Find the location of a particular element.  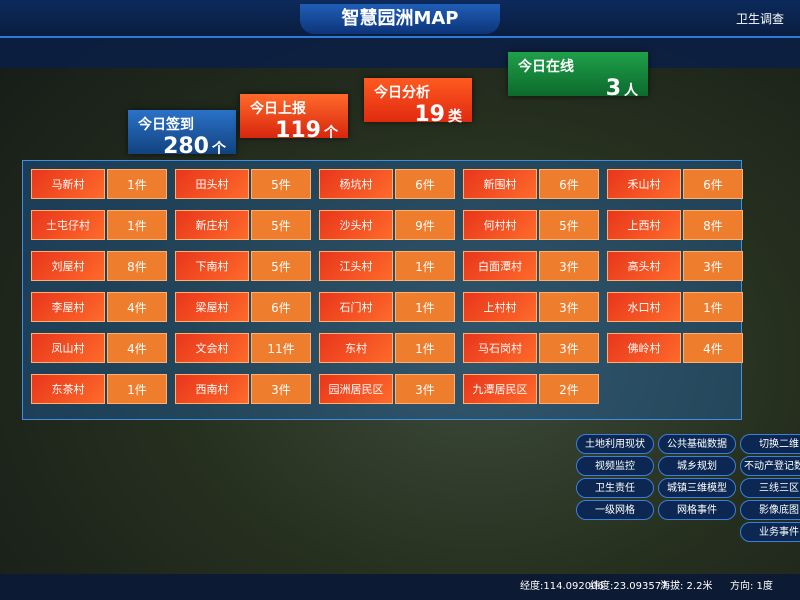

village-name: 上村村 is located at coordinates (500, 307).